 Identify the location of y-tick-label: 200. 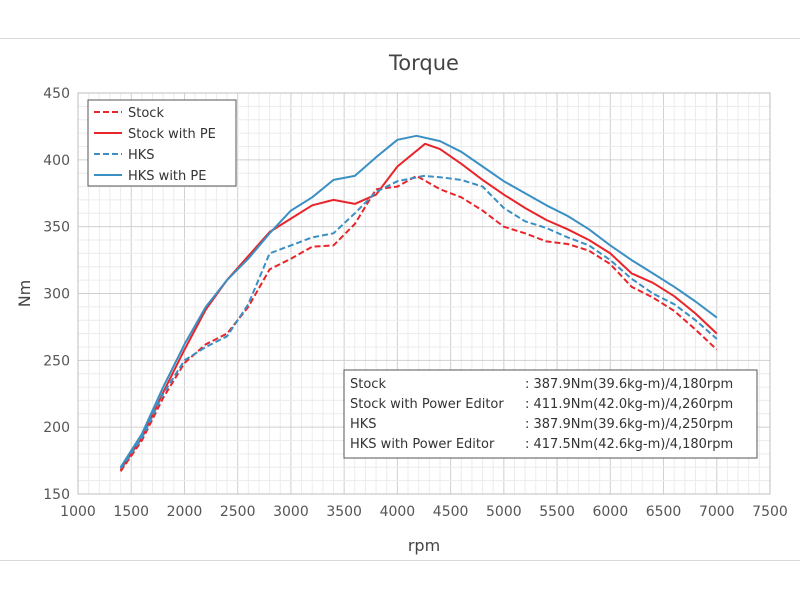
(56, 428).